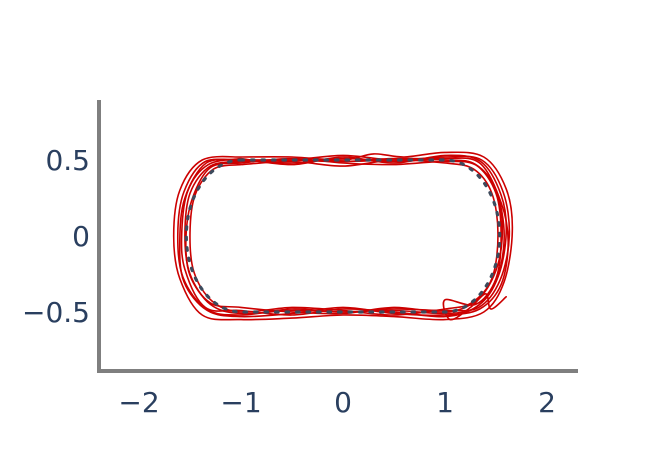 This screenshot has width=659, height=450. I want to click on y-tick-labels: 0.5 0 −0.5, so click(56, 236).